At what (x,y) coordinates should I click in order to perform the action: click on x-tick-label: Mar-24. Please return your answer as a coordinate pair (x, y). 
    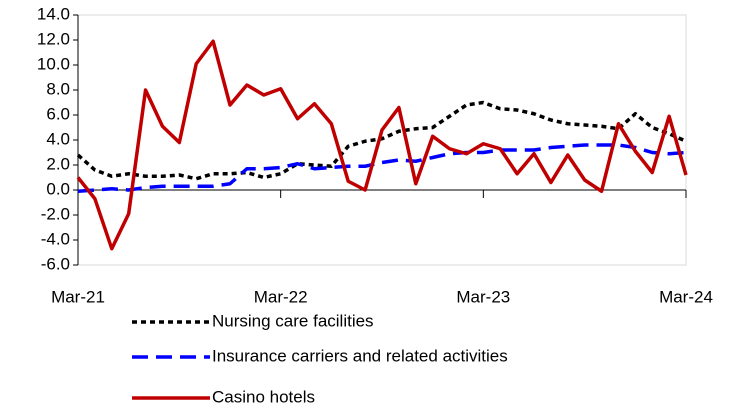
    Looking at the image, I should click on (686, 296).